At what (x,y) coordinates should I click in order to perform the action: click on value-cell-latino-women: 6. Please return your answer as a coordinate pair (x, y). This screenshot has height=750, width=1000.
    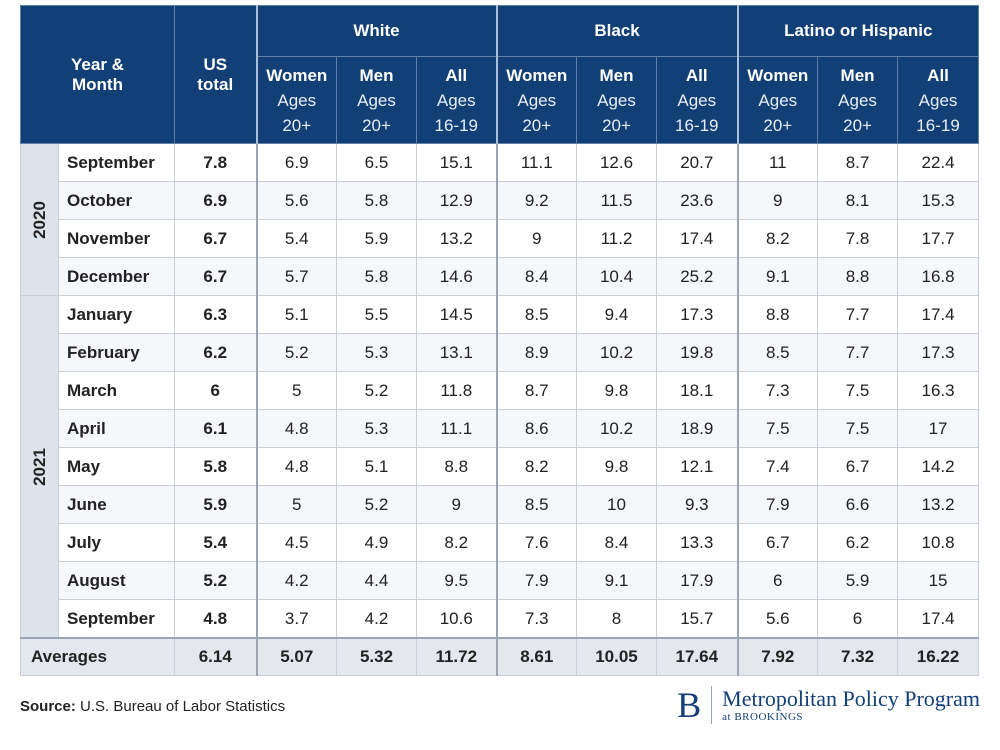
    Looking at the image, I should click on (777, 580).